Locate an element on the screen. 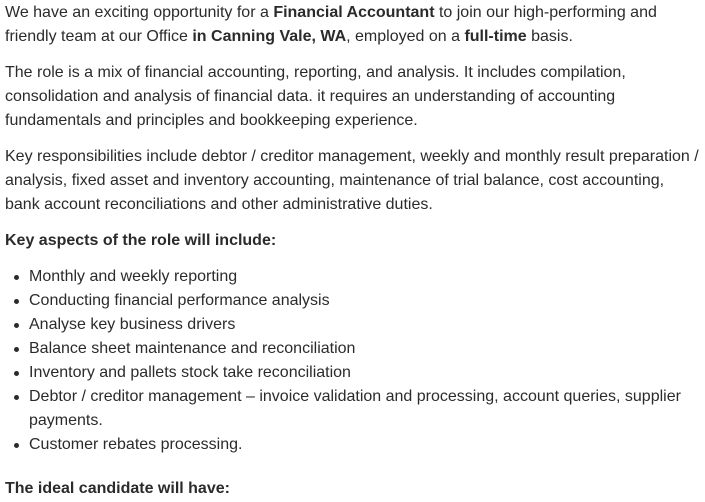 This screenshot has height=502, width=705. list-item: Monthly and weekly reporting is located at coordinates (357, 277).